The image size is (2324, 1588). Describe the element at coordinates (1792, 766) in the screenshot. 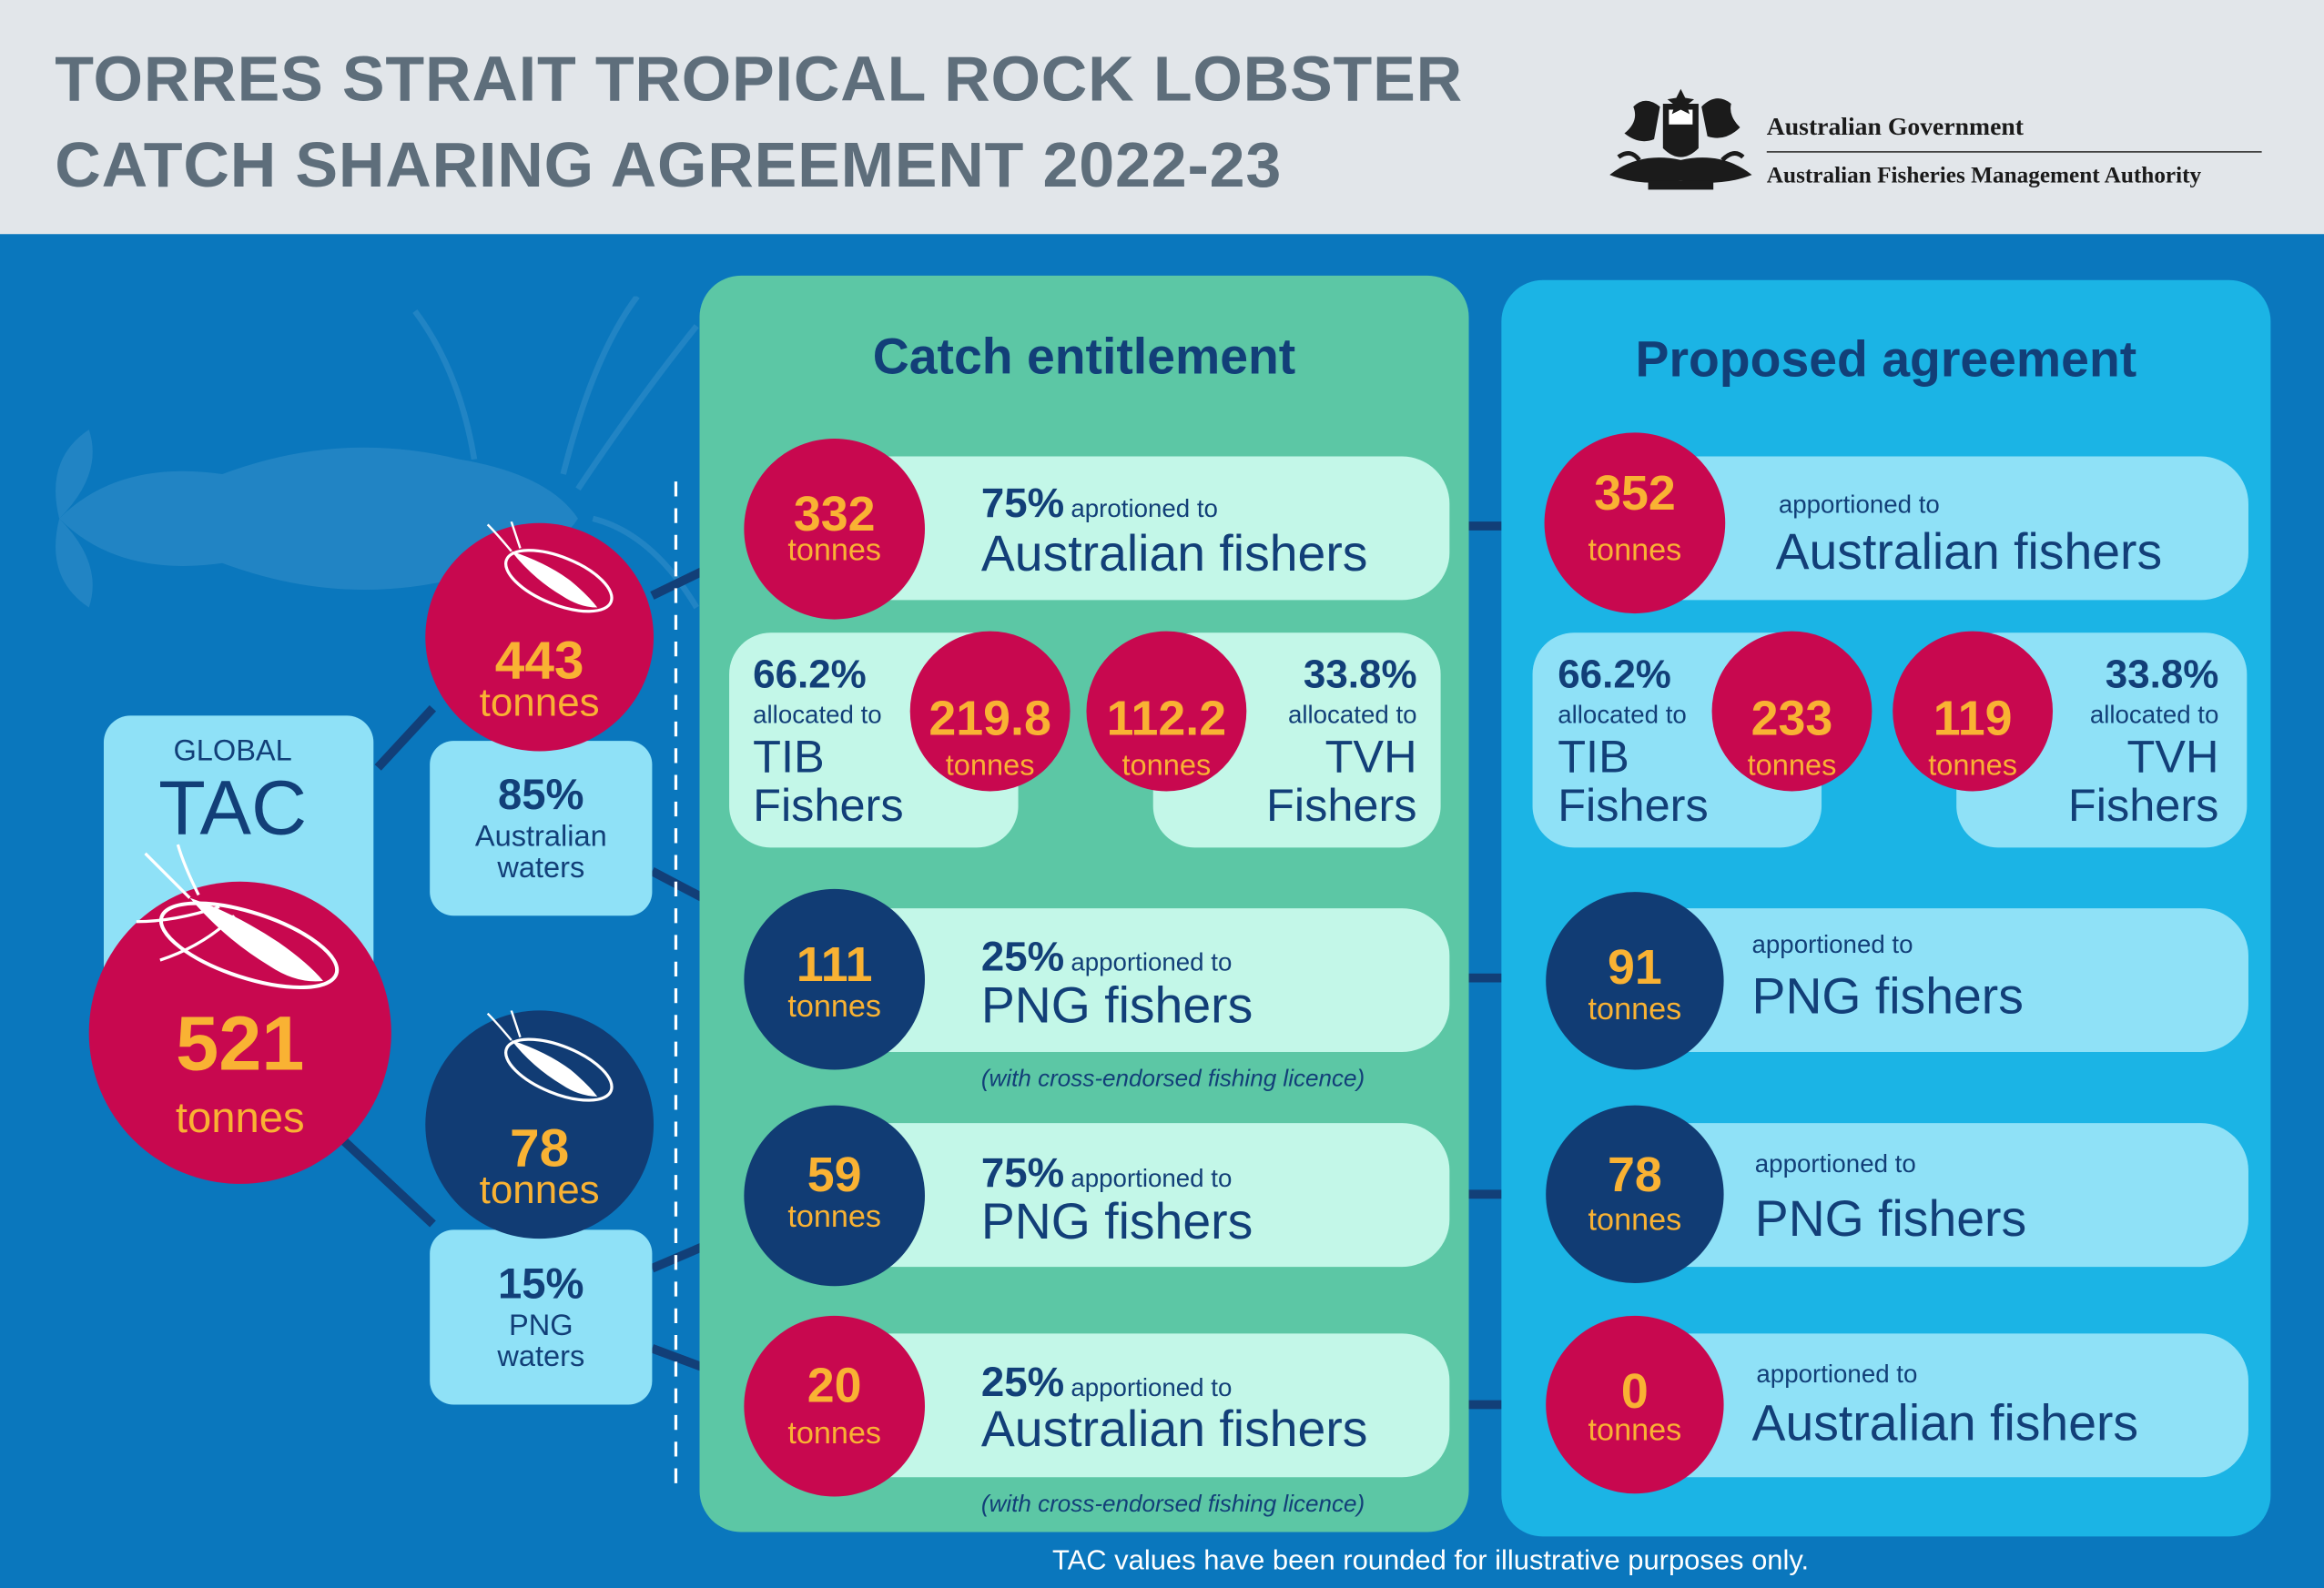

I see `pa-tib-unit: tonnes` at that location.